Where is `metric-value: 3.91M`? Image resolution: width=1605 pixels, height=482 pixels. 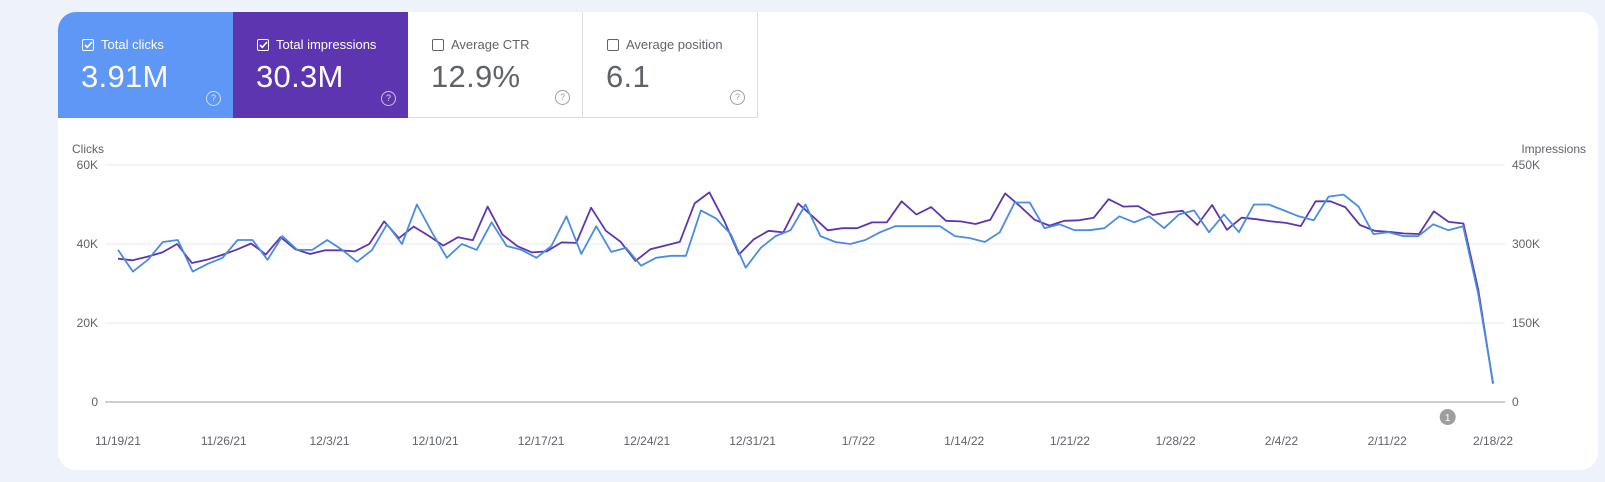 metric-value: 3.91M is located at coordinates (125, 76).